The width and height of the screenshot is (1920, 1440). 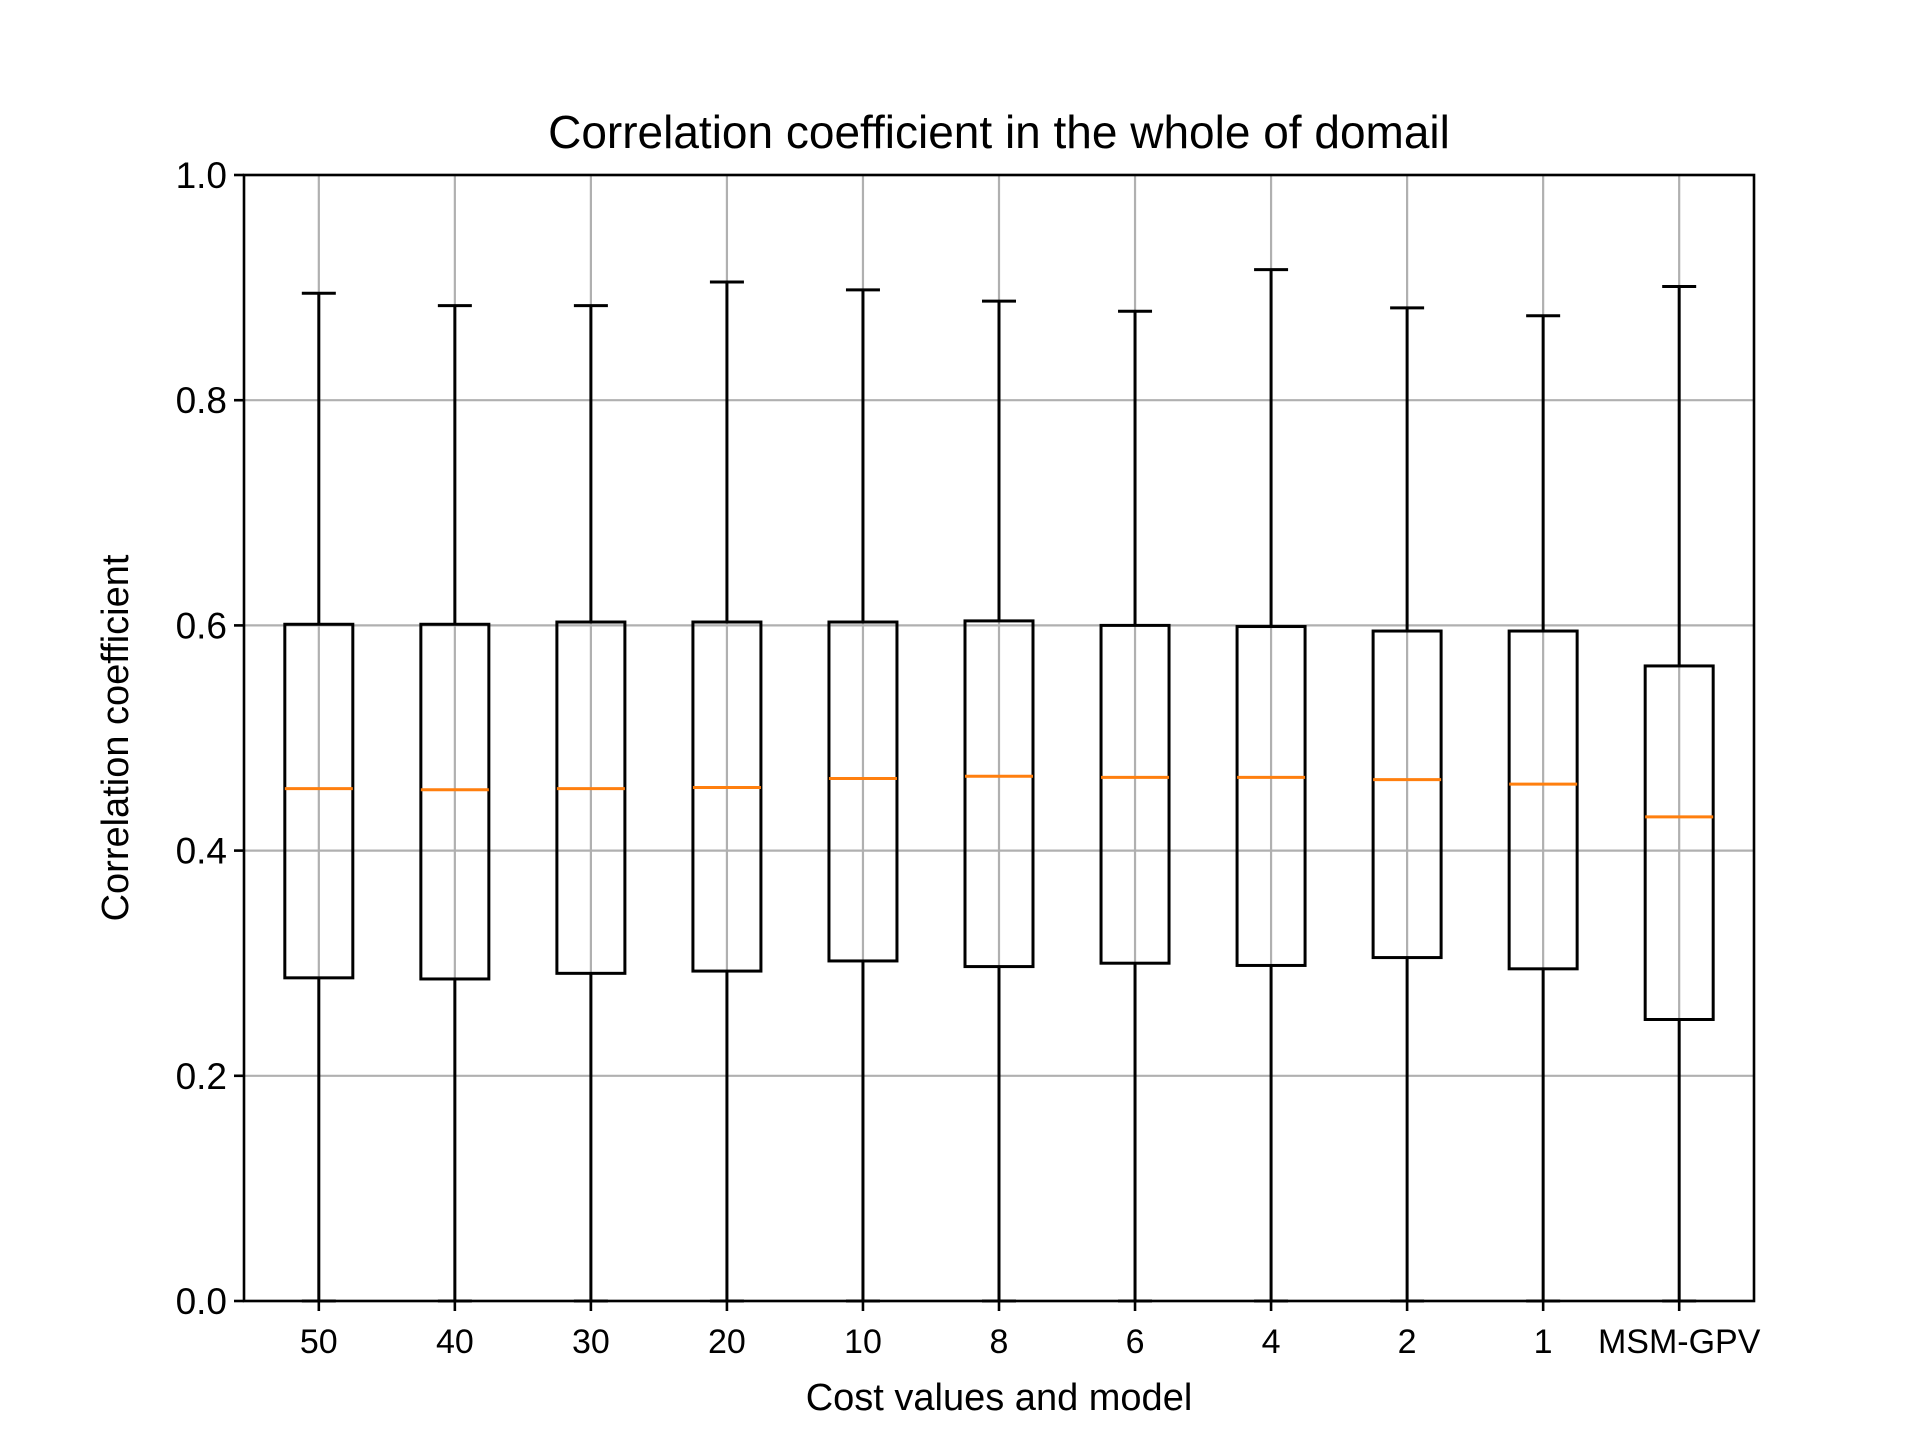 I want to click on x-tick-label: 20, so click(x=727, y=1342).